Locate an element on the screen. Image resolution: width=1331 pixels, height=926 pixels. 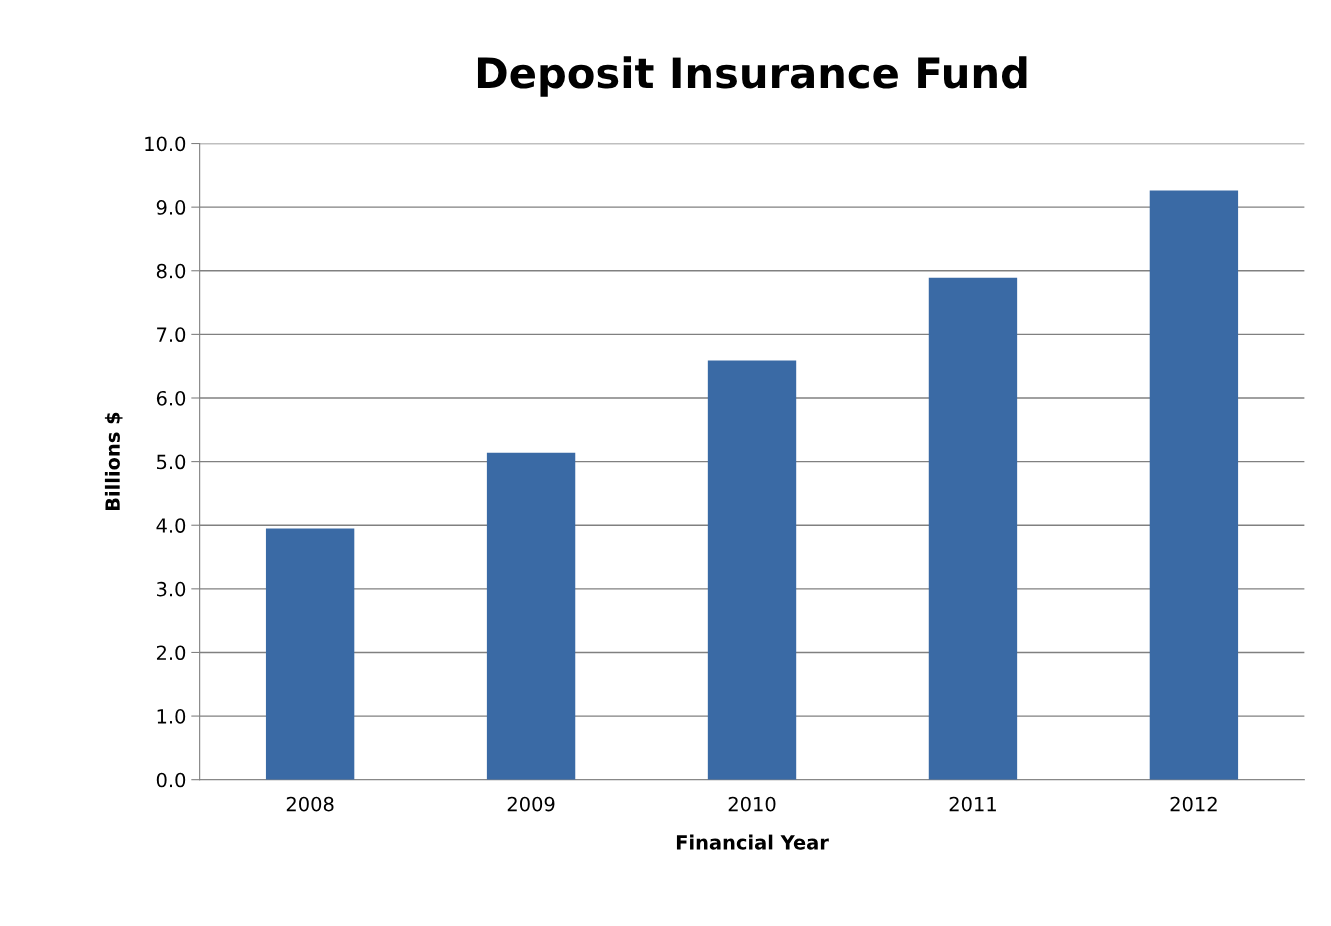
y-tick-label: 6.0 is located at coordinates (171, 398).